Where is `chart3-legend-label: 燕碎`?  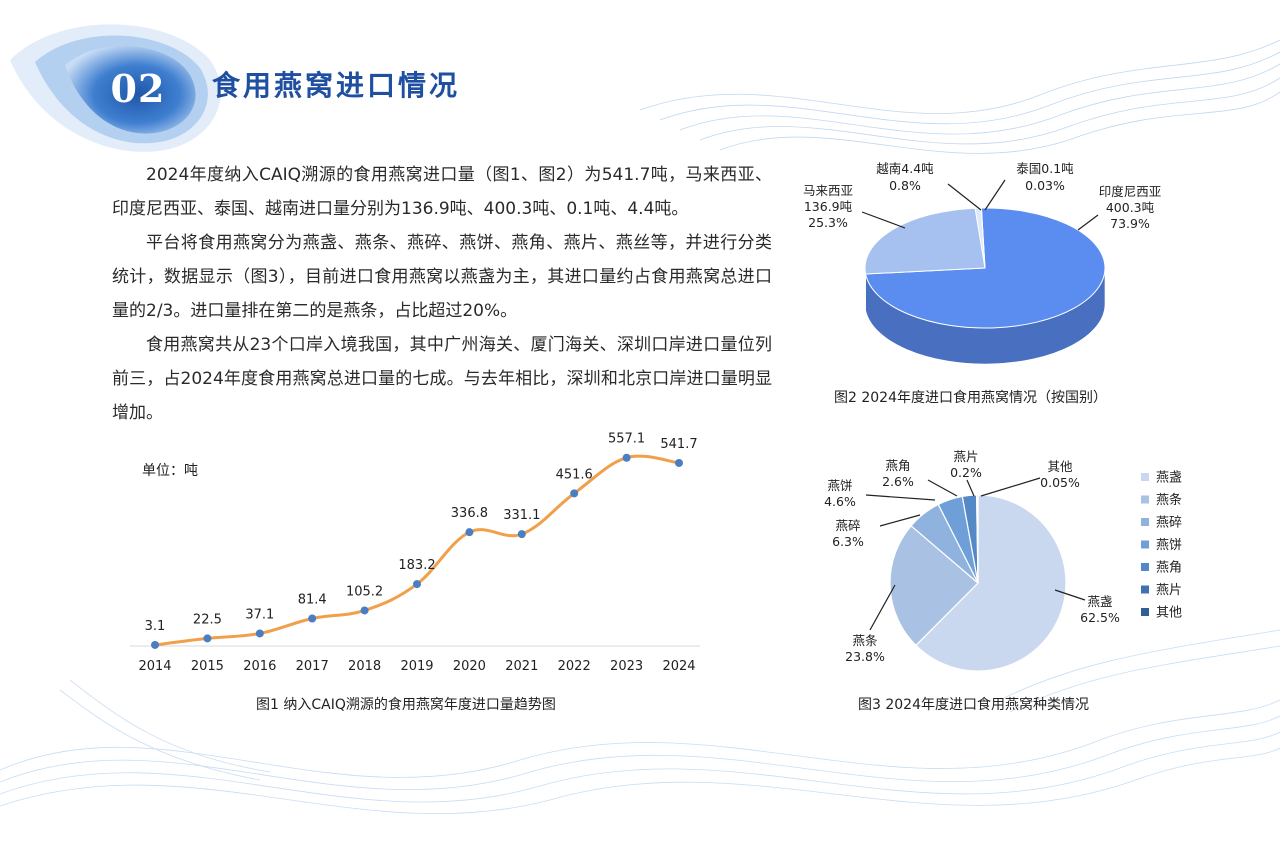
chart3-legend-label: 燕碎 is located at coordinates (1169, 523).